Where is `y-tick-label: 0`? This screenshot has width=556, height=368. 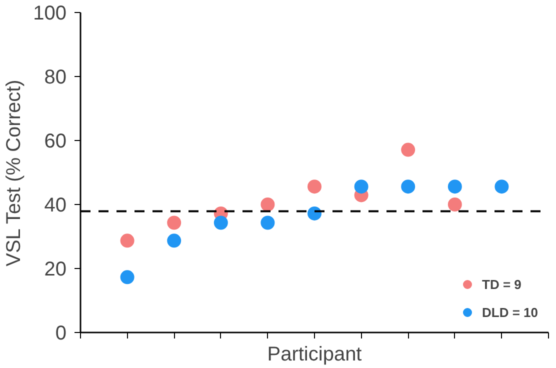
y-tick-label: 0 is located at coordinates (60, 333).